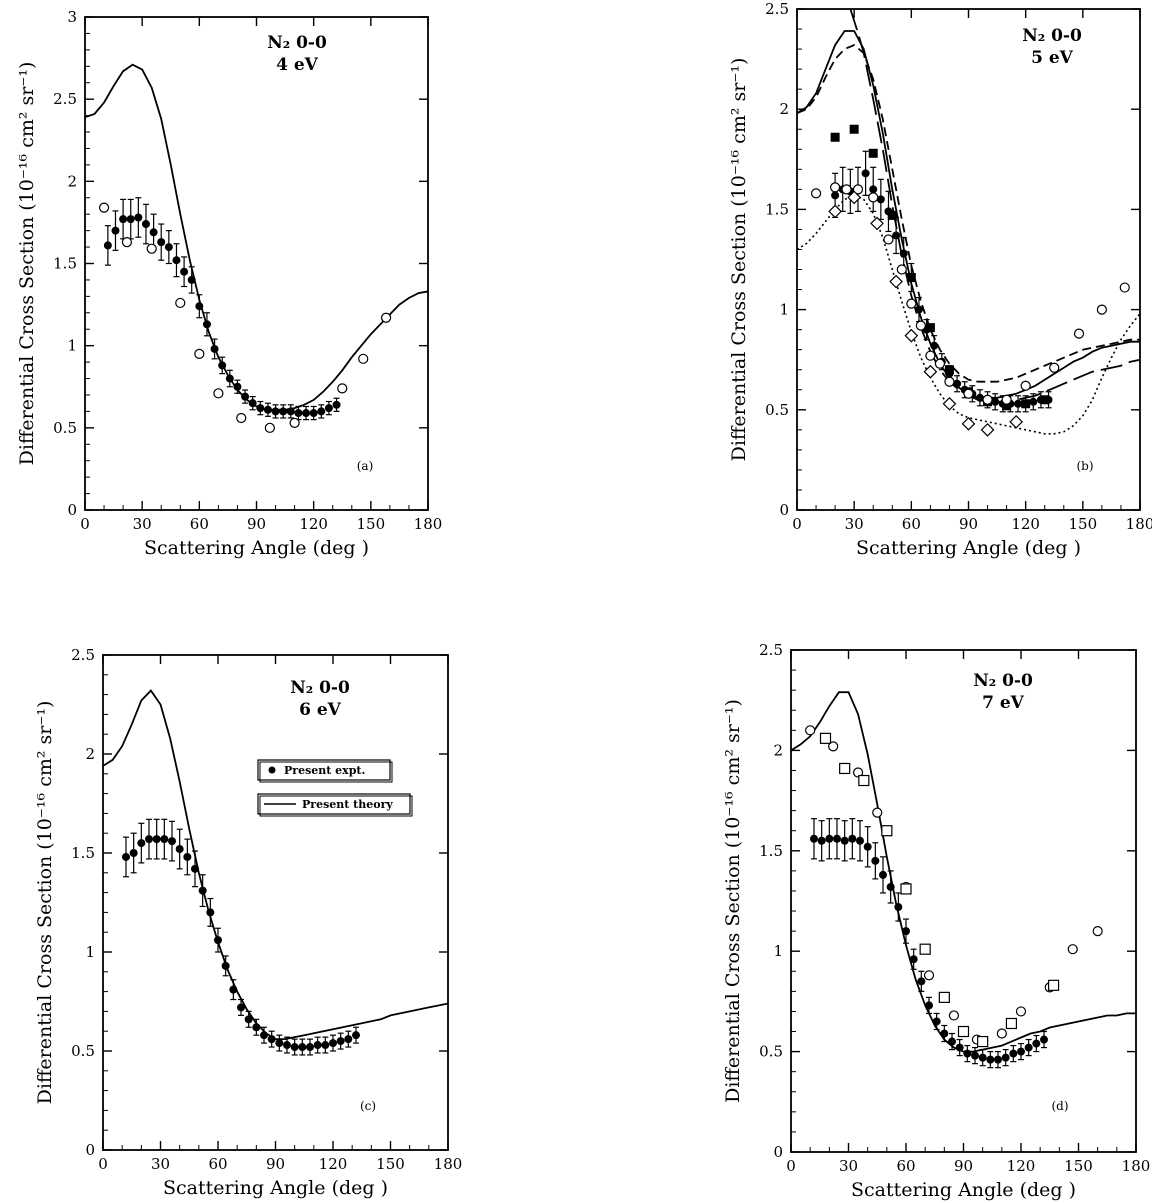  What do you see at coordinates (347, 804) in the screenshot?
I see `legend-label: Present theory` at bounding box center [347, 804].